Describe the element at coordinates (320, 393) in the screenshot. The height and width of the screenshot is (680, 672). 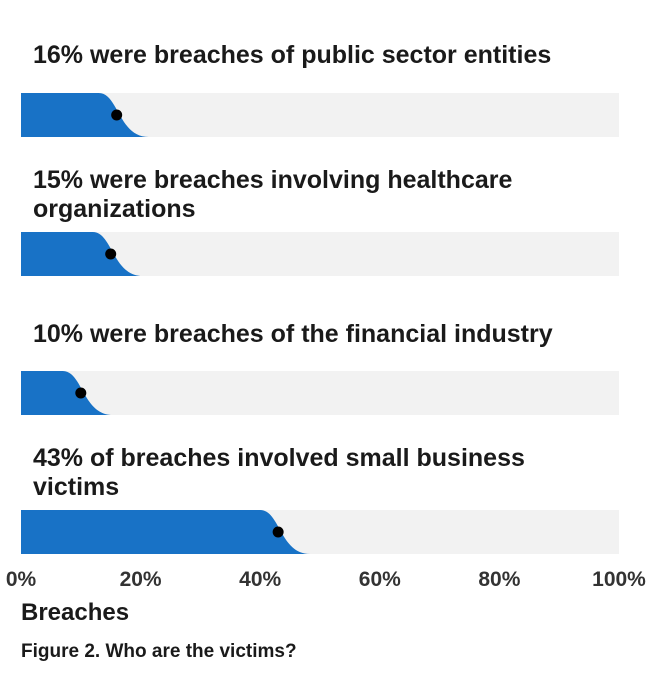
I see `bar-track` at that location.